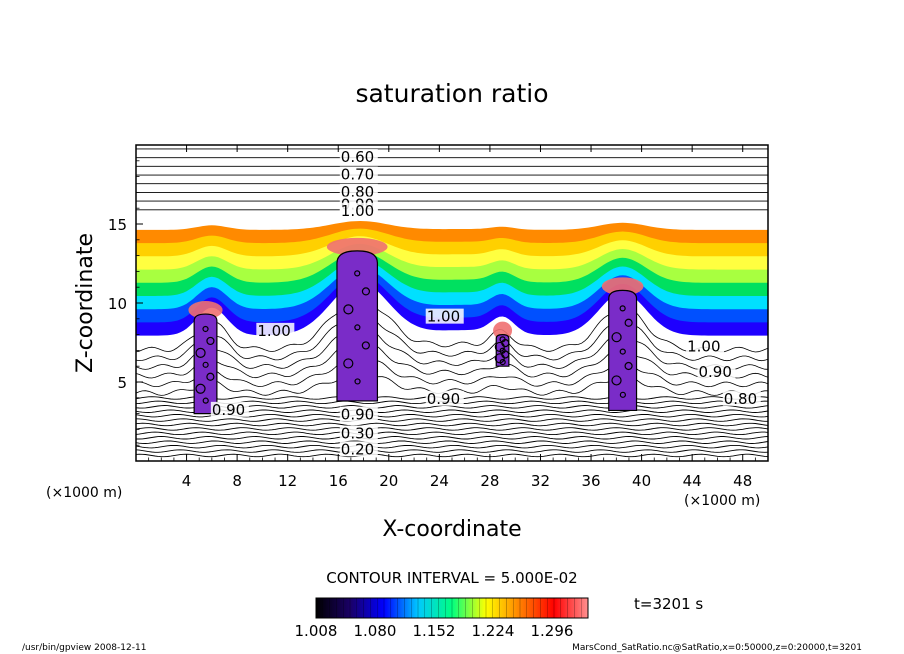 Image resolution: width=904 pixels, height=654 pixels. What do you see at coordinates (641, 481) in the screenshot?
I see `x-tick-label: 40` at bounding box center [641, 481].